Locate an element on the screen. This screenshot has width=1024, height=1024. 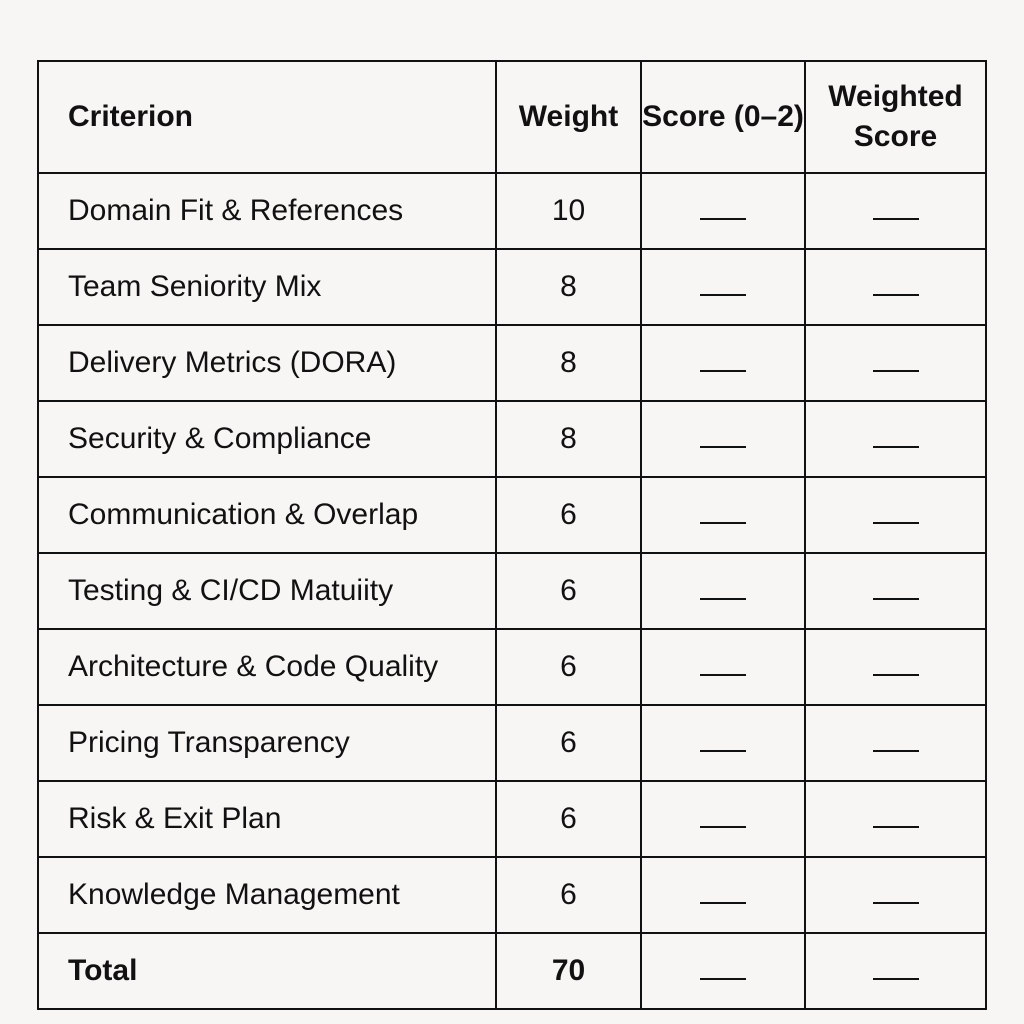
table-row: Delivery Metrics (DORA) 8 is located at coordinates (512, 363).